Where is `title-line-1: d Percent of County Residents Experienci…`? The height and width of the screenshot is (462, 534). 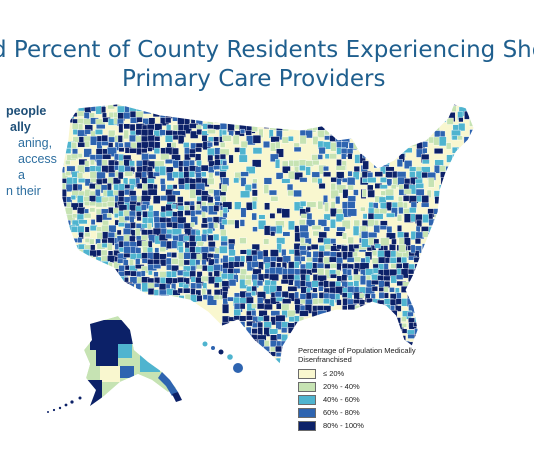 title-line-1: d Percent of County Residents Experienci… is located at coordinates (267, 50).